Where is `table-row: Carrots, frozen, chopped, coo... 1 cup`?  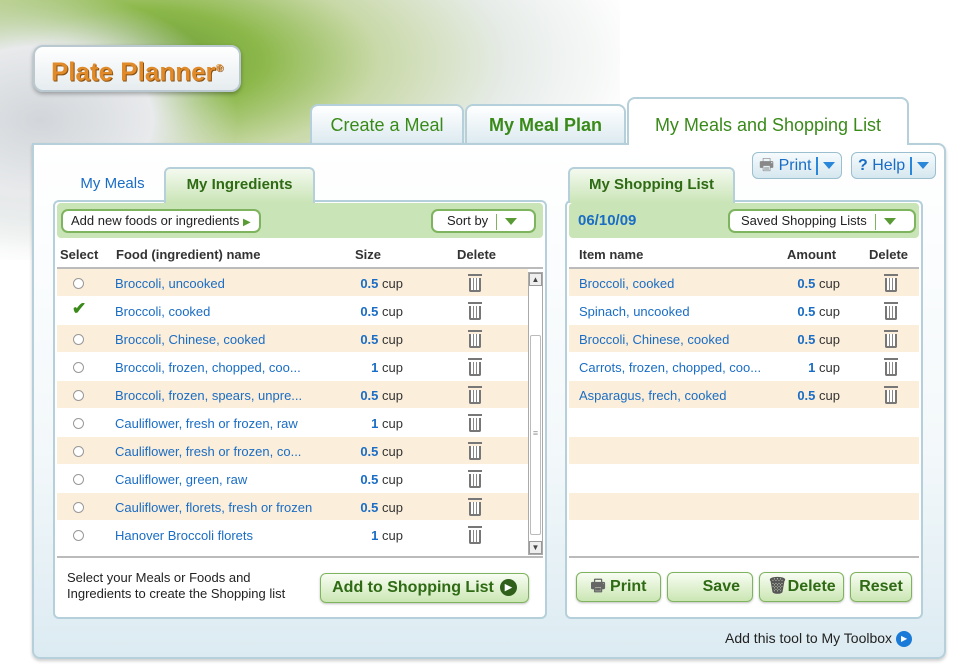 table-row: Carrots, frozen, chopped, coo... 1 cup is located at coordinates (744, 367).